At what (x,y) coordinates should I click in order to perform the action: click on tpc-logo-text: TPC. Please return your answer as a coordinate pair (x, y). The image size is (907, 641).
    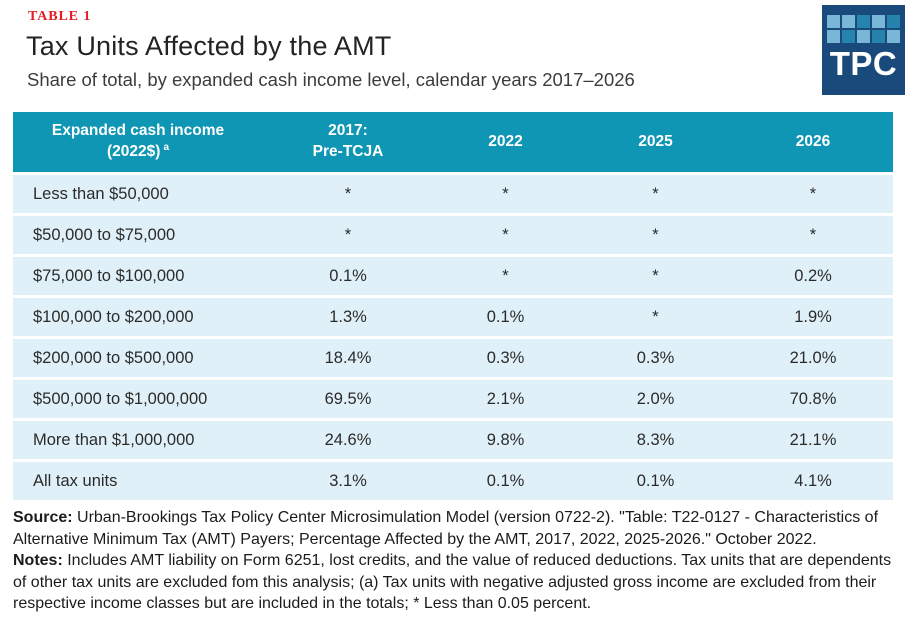
    Looking at the image, I should click on (863, 63).